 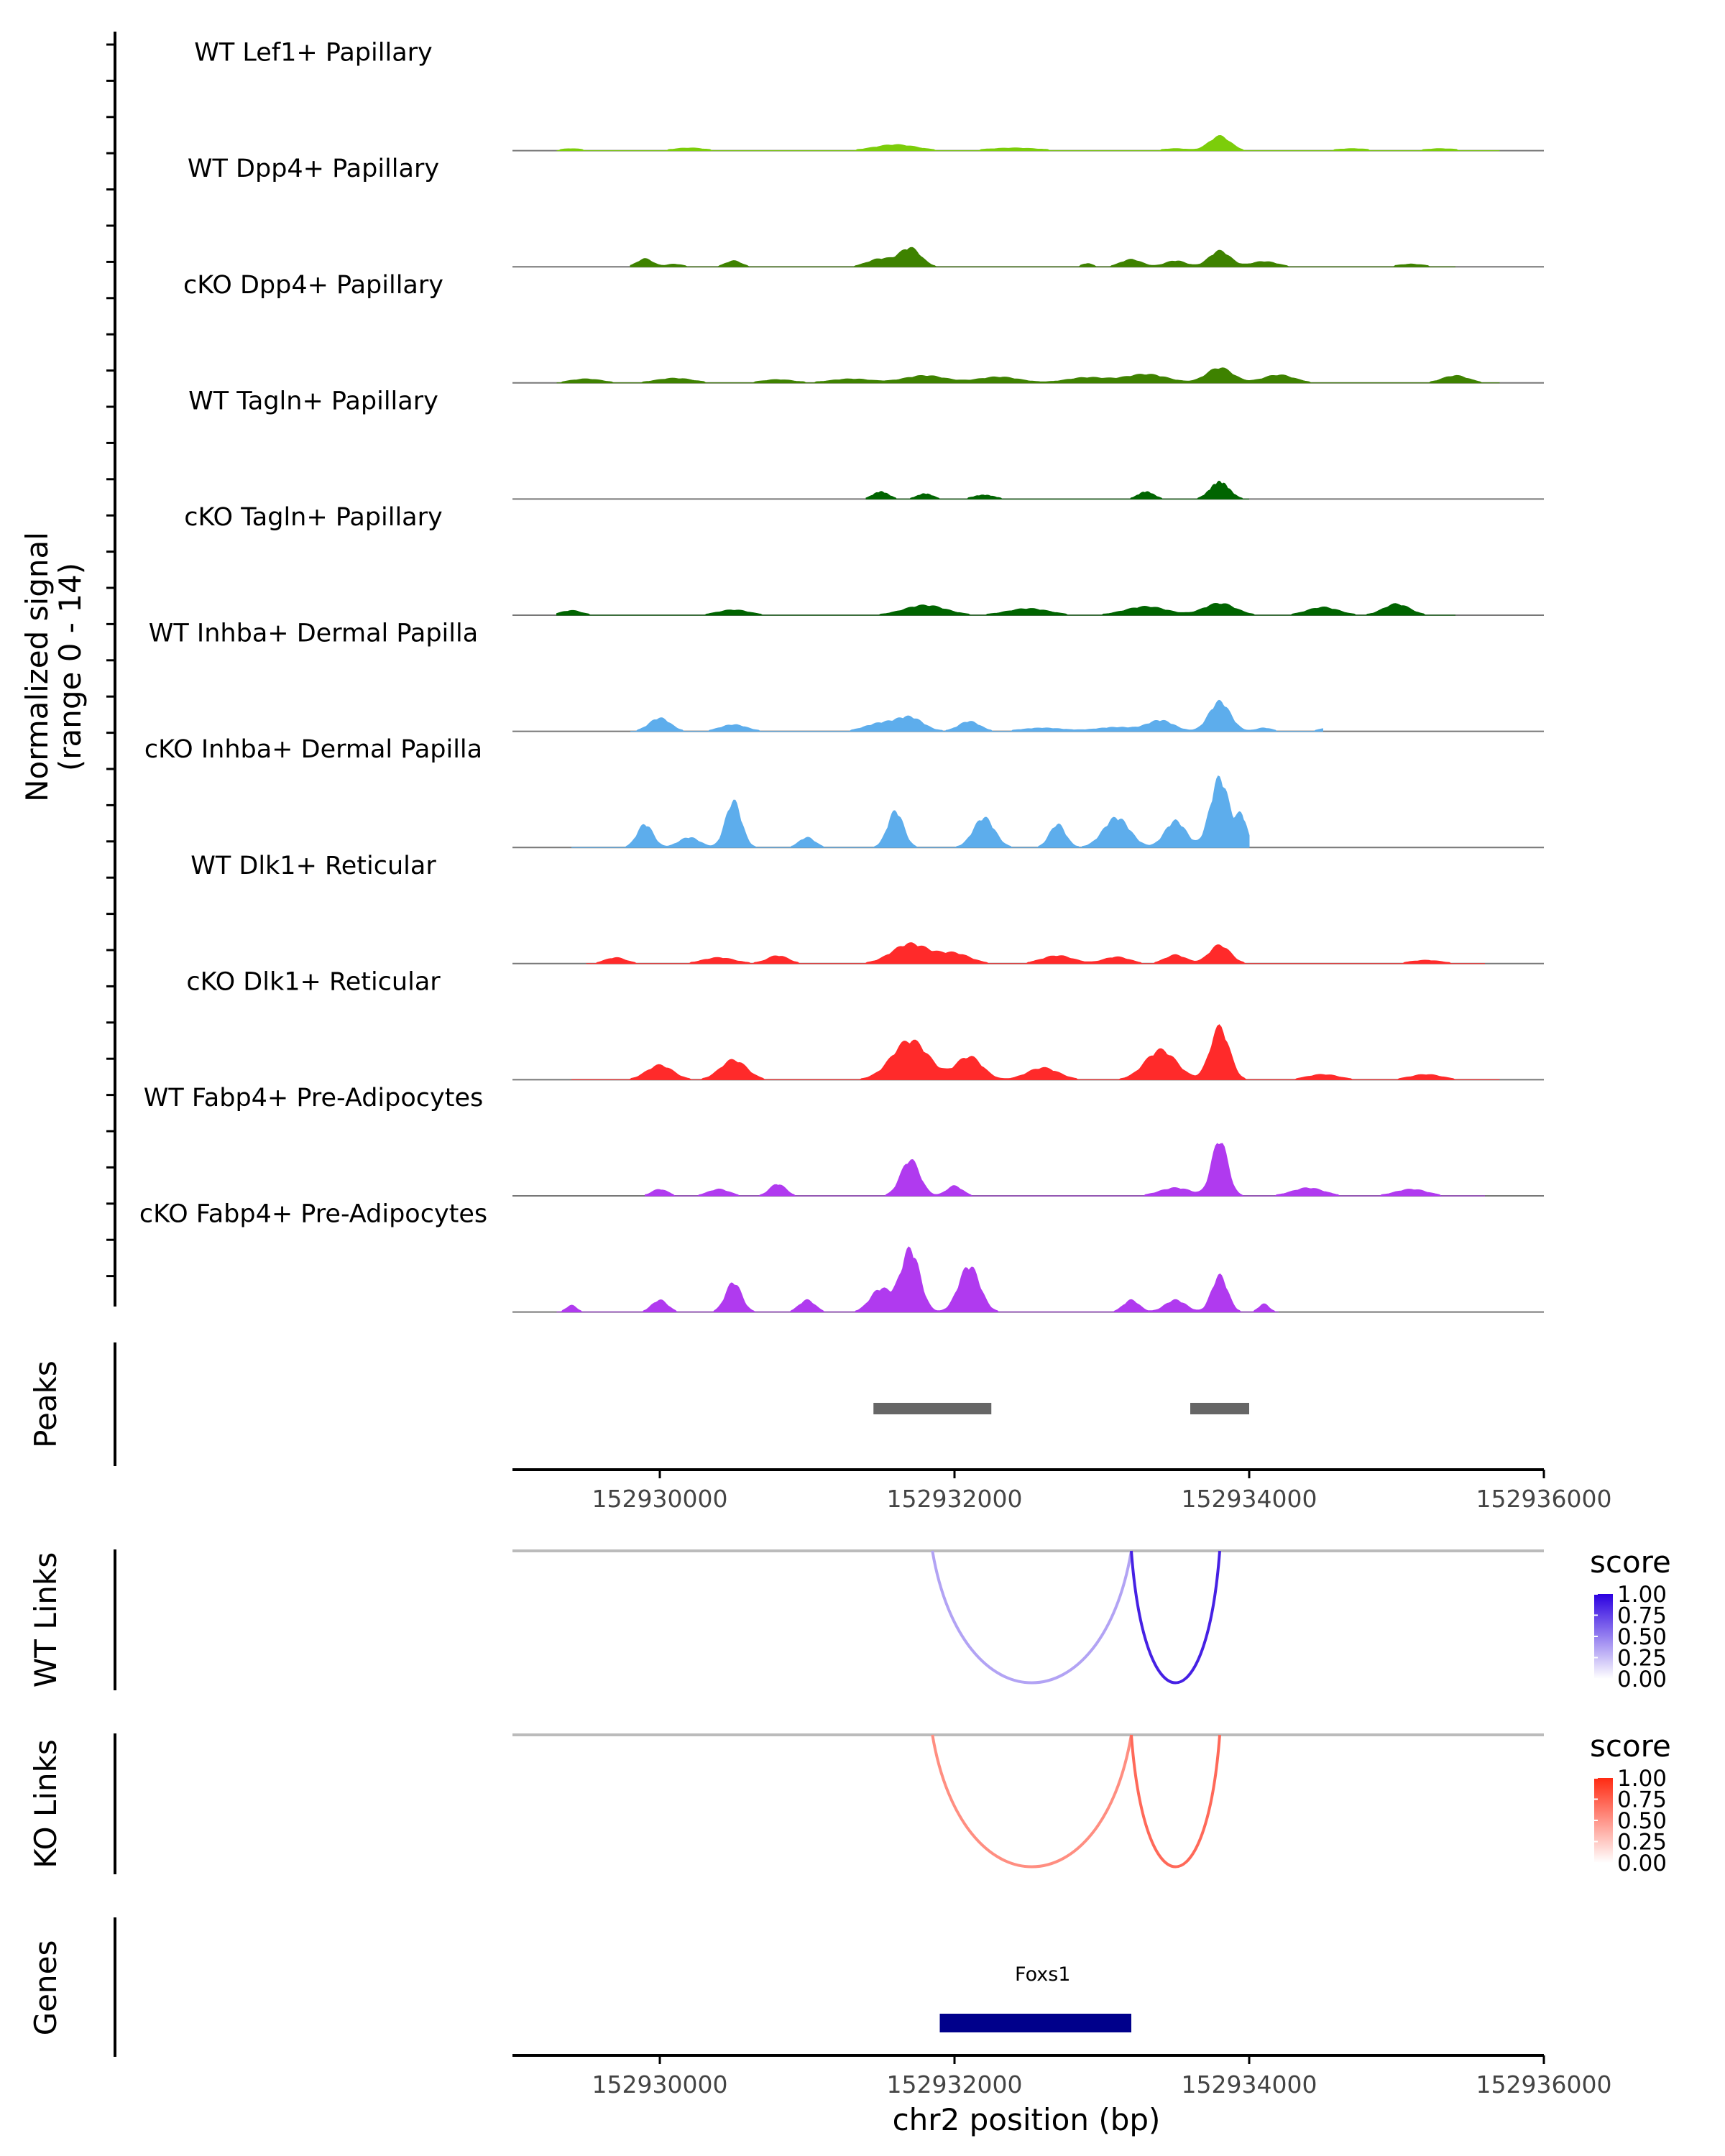 I want to click on track-9: WT Fabp4+ Pre-Adipocytes, so click(x=844, y=1140).